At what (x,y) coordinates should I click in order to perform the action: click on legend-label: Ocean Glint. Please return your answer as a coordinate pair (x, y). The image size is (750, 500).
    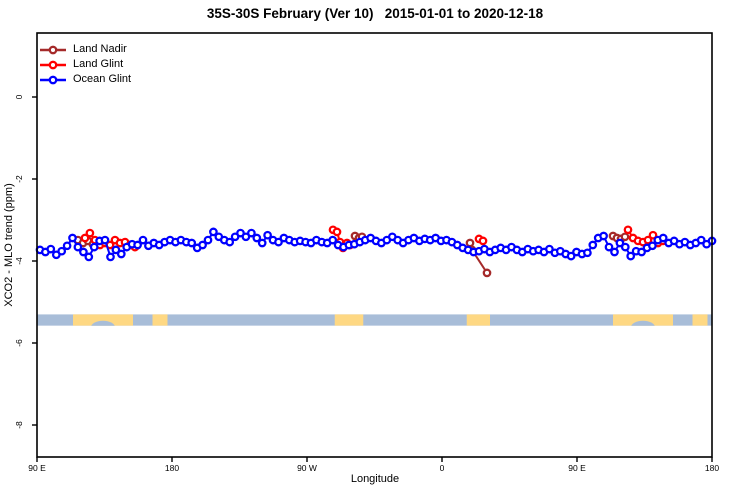
    Looking at the image, I should click on (102, 79).